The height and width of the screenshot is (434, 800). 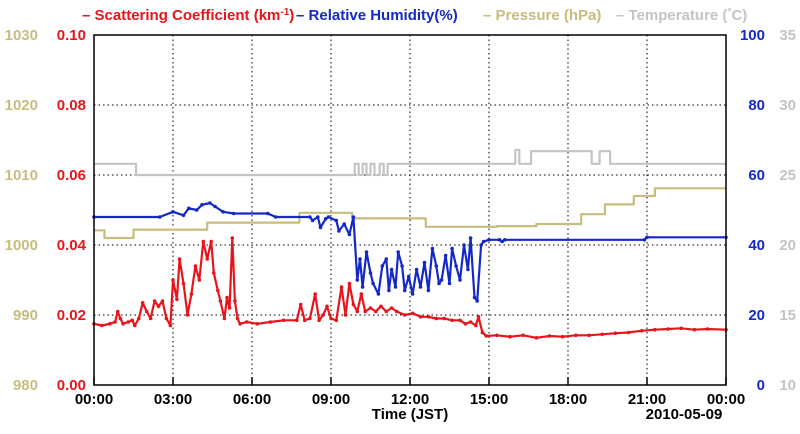 What do you see at coordinates (410, 399) in the screenshot?
I see `x-tick-label: 12:00` at bounding box center [410, 399].